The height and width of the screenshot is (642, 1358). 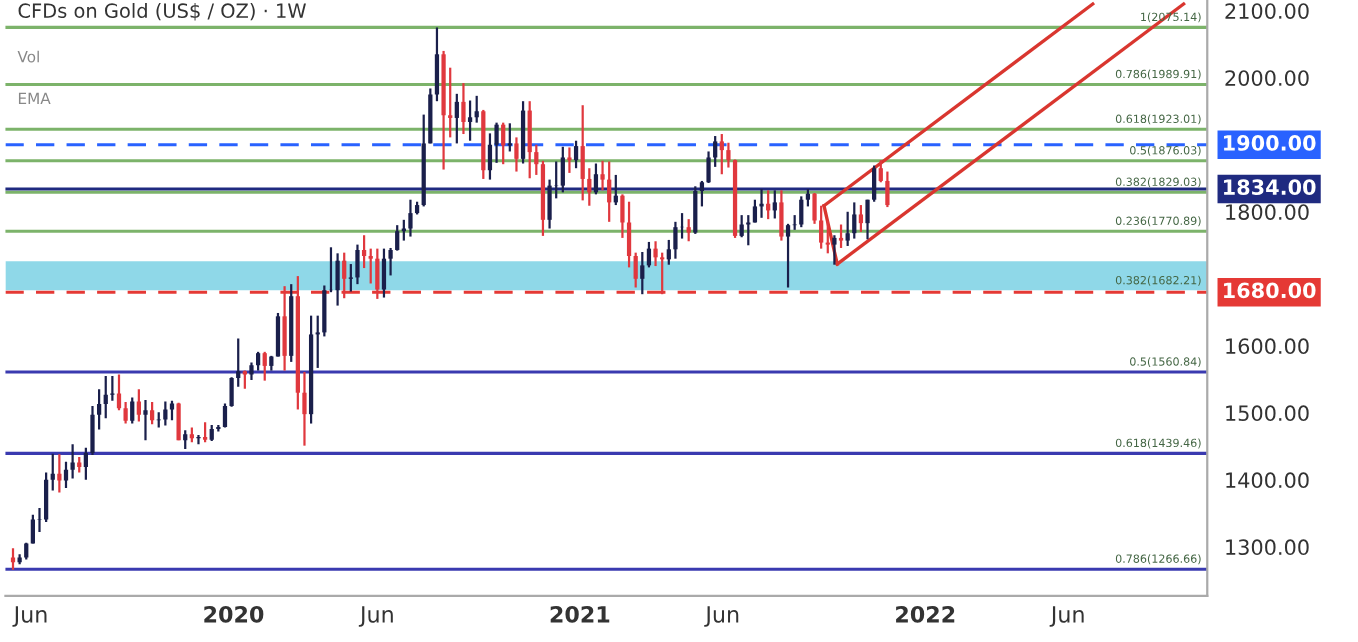 What do you see at coordinates (162, 11) in the screenshot?
I see `chart-title: CFDs on Gold (US$ / OZ) · 1W` at bounding box center [162, 11].